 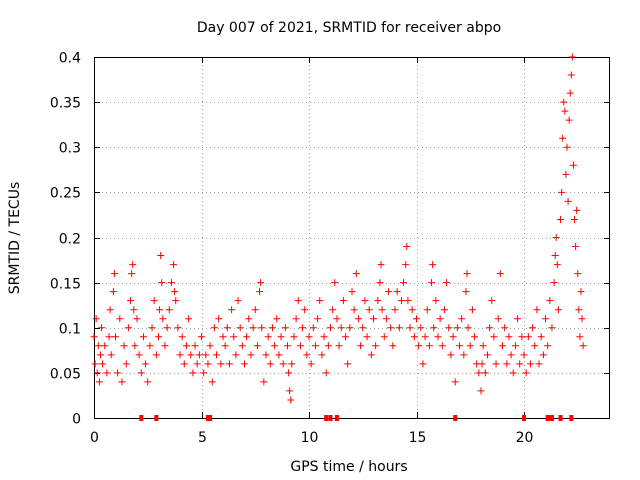 What do you see at coordinates (310, 438) in the screenshot?
I see `x-tick-label: 10` at bounding box center [310, 438].